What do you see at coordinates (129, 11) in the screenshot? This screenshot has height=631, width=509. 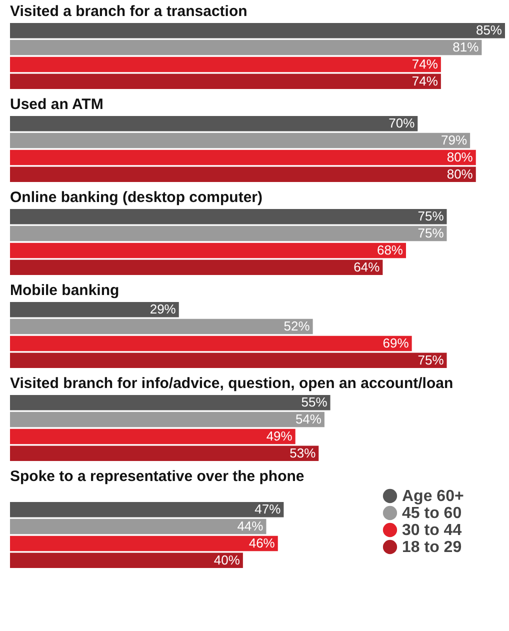 I see `y-tick-label: Visited a branch for a transaction` at bounding box center [129, 11].